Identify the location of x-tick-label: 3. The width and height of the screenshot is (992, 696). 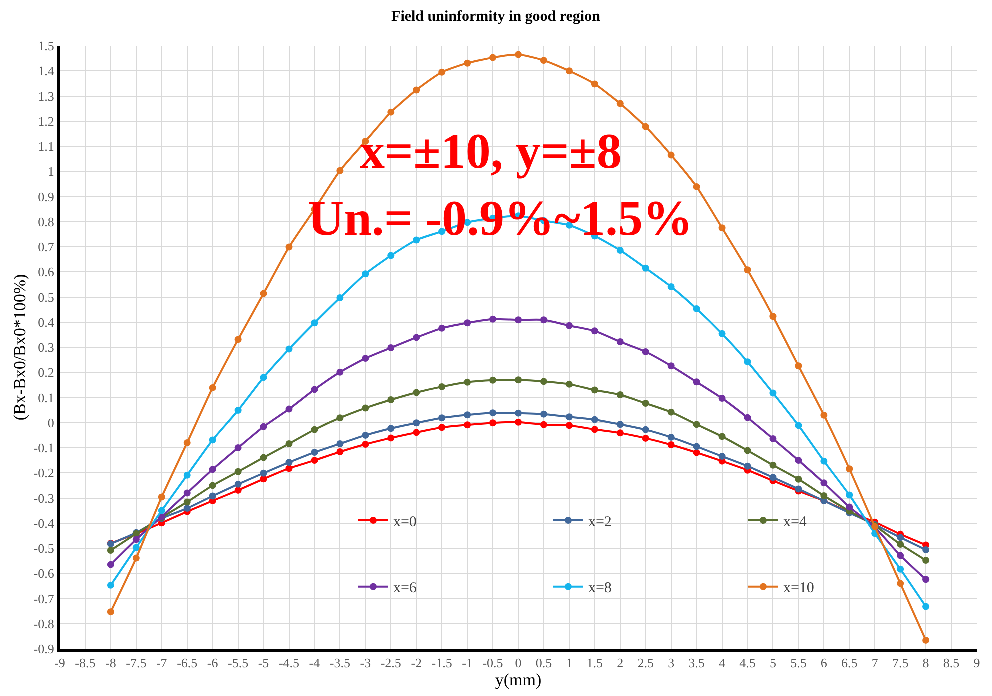
(671, 663).